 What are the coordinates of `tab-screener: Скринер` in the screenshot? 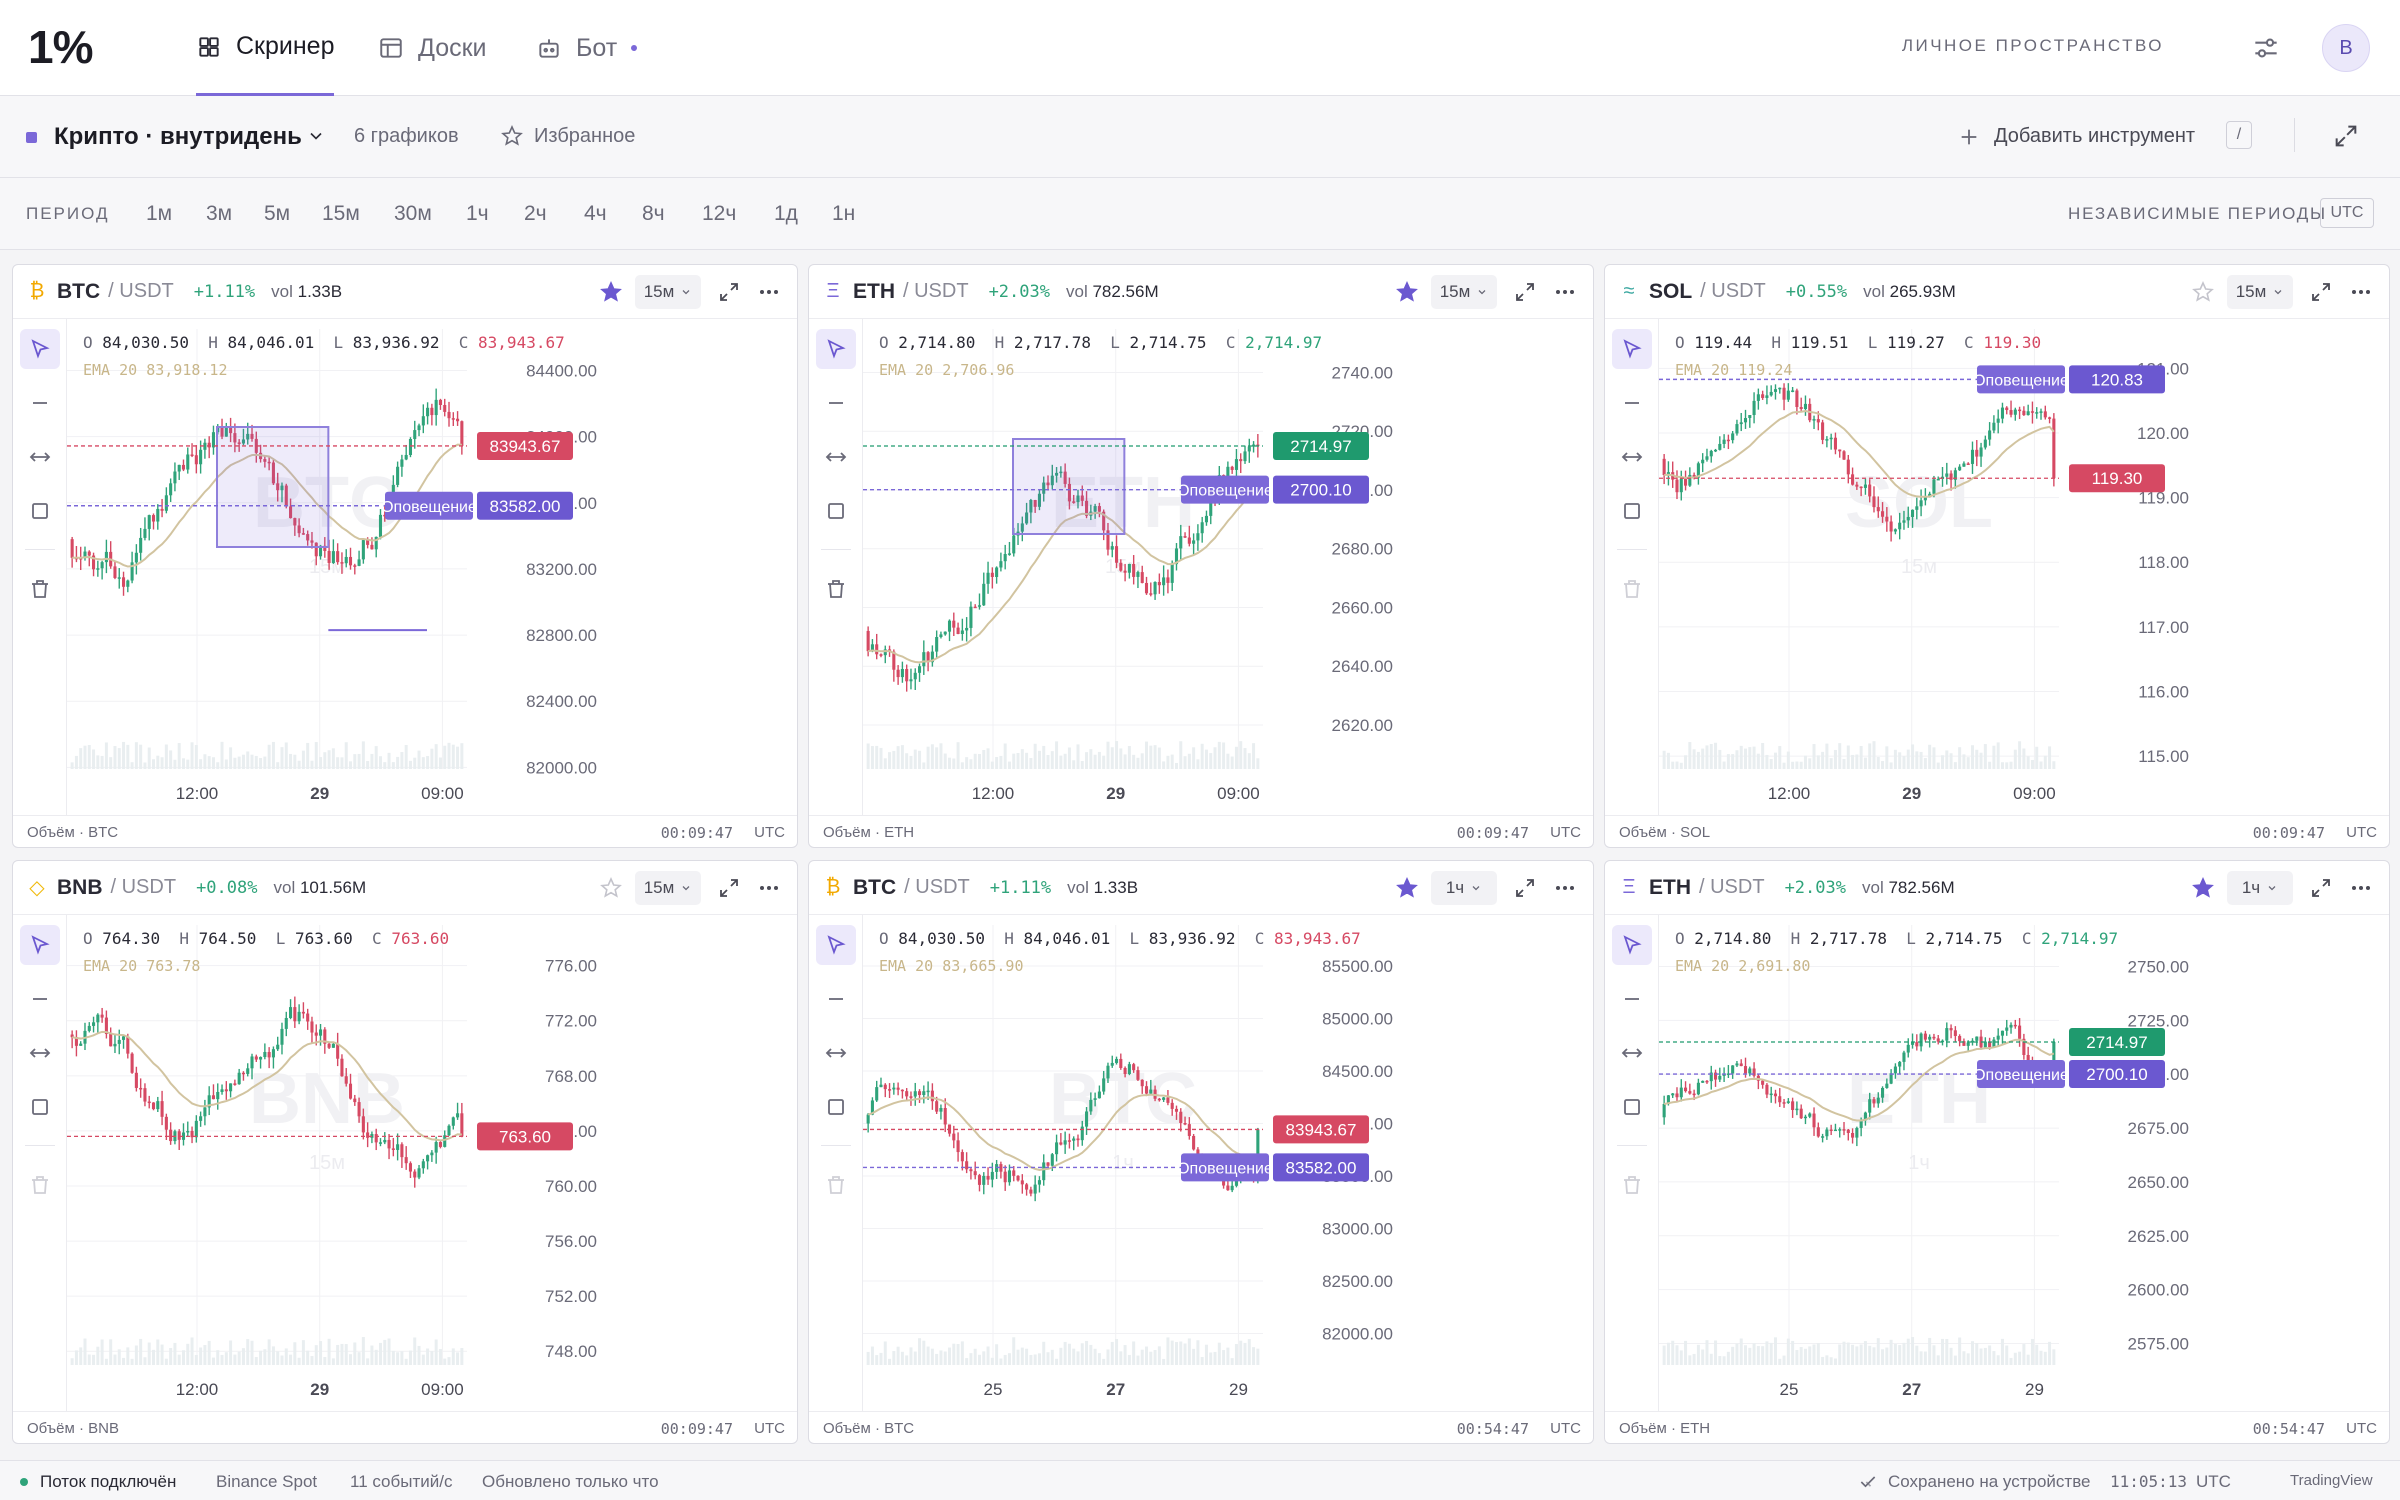 It's located at (265, 48).